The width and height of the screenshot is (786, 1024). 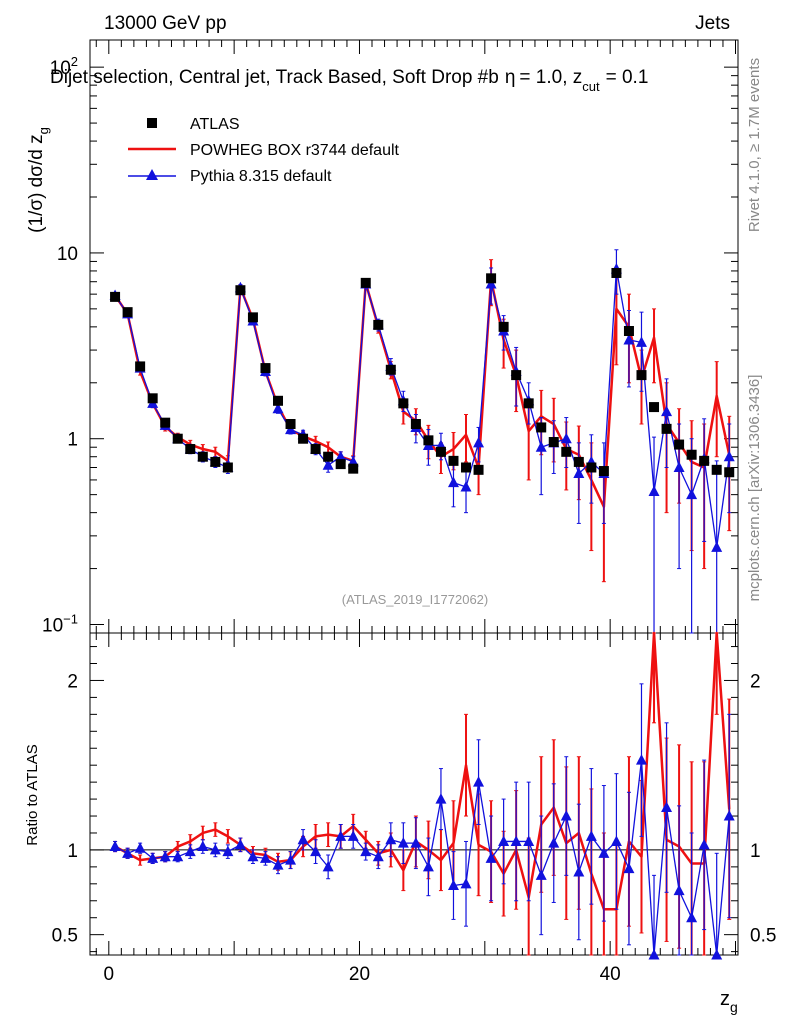 What do you see at coordinates (60, 623) in the screenshot?
I see `y-tick-label-main: 10⁻¹` at bounding box center [60, 623].